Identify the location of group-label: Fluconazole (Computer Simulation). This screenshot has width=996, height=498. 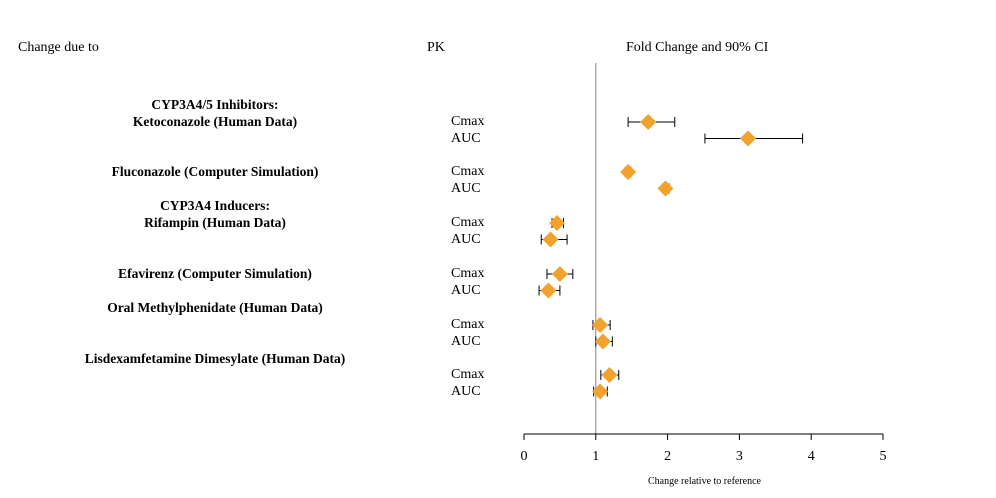
(215, 171).